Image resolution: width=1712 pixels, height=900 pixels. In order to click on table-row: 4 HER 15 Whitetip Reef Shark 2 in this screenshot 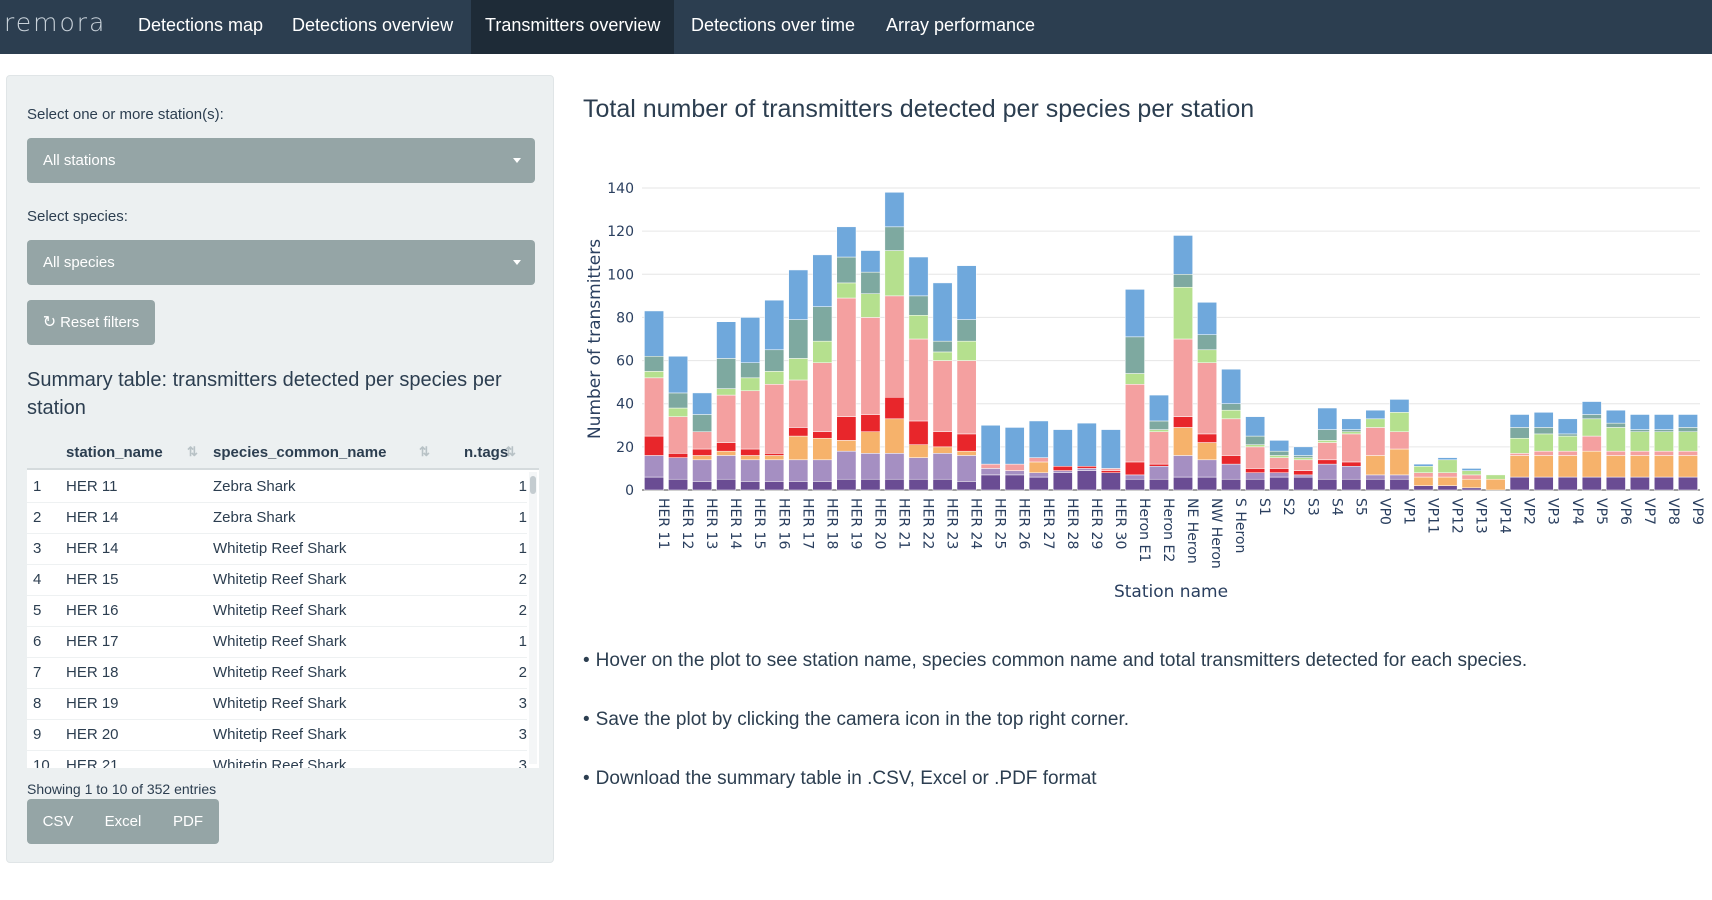, I will do `click(277, 580)`.